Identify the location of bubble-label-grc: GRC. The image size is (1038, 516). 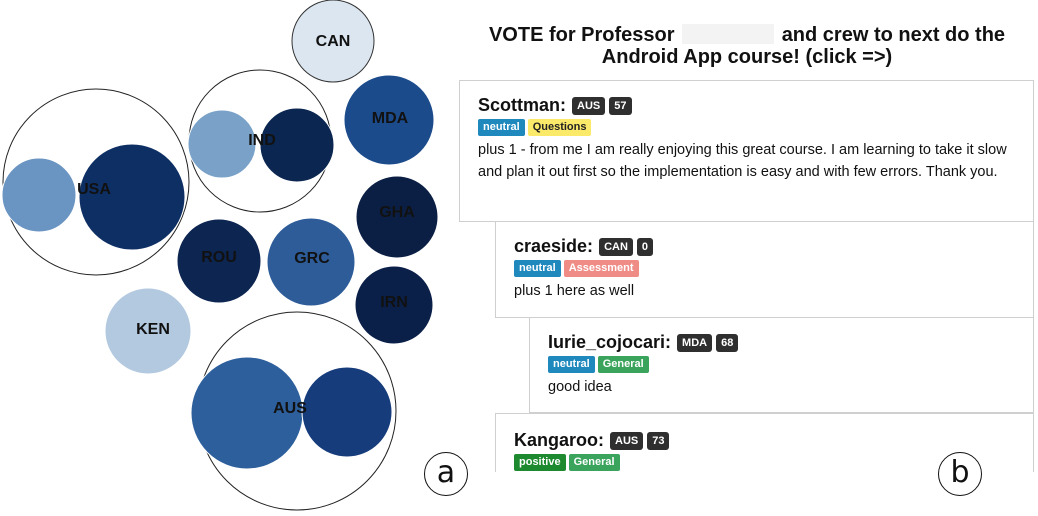
(312, 258).